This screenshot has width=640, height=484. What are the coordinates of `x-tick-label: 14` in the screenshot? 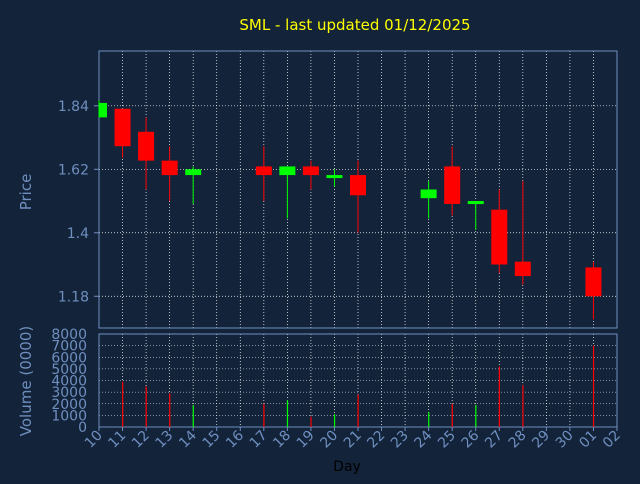 It's located at (188, 439).